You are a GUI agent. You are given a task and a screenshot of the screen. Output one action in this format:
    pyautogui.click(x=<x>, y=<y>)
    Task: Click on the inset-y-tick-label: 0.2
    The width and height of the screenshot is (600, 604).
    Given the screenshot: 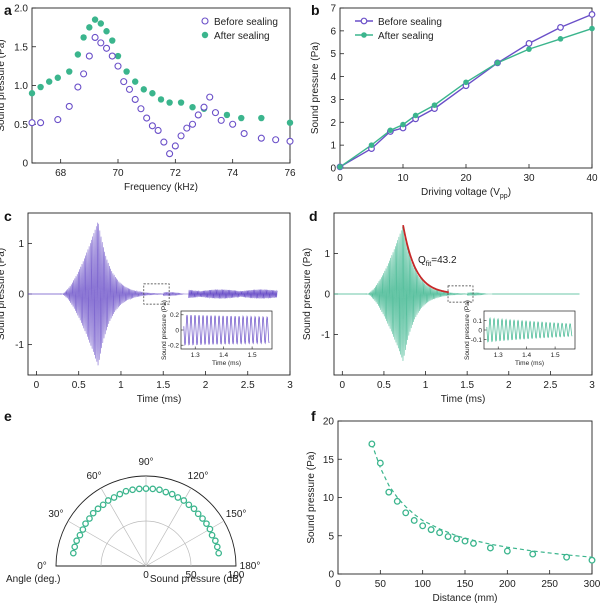 What is the action you would take?
    pyautogui.click(x=174, y=315)
    